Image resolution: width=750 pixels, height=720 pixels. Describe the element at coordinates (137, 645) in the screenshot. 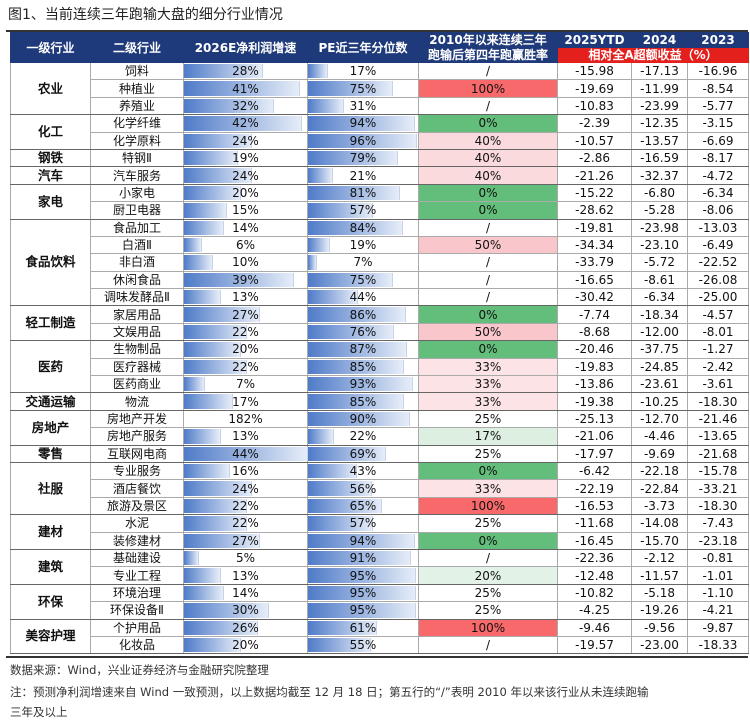

I see `level2-industry: 化妆品` at that location.